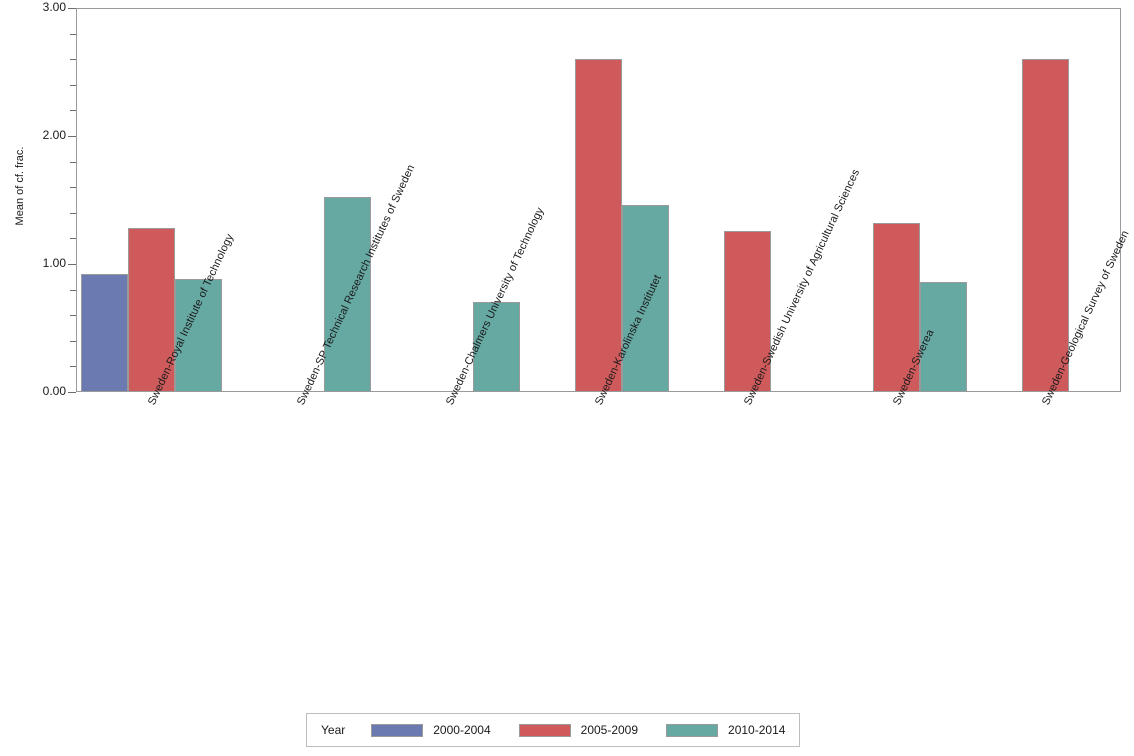 Image resolution: width=1134 pixels, height=756 pixels. What do you see at coordinates (54, 391) in the screenshot?
I see `y-tick-label: 0.00` at bounding box center [54, 391].